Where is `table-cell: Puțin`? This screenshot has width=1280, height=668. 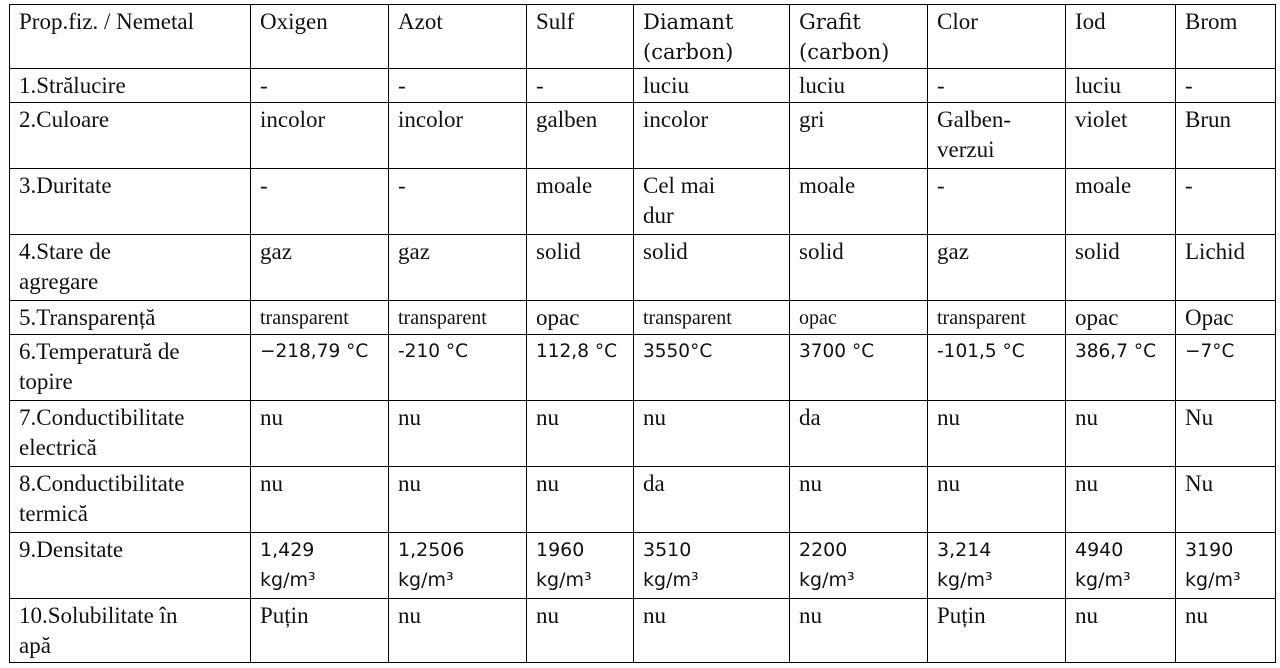 table-cell: Puțin is located at coordinates (319, 630).